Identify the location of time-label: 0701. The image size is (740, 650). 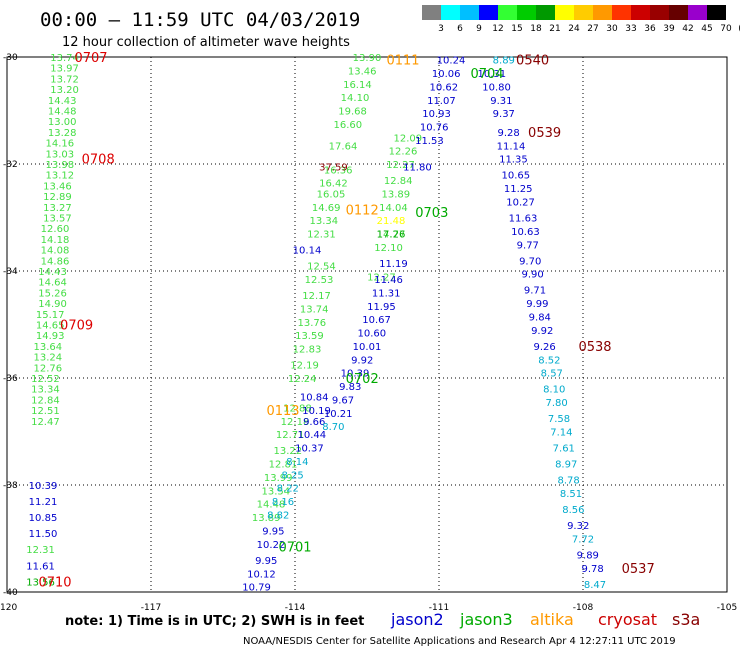
(294, 548).